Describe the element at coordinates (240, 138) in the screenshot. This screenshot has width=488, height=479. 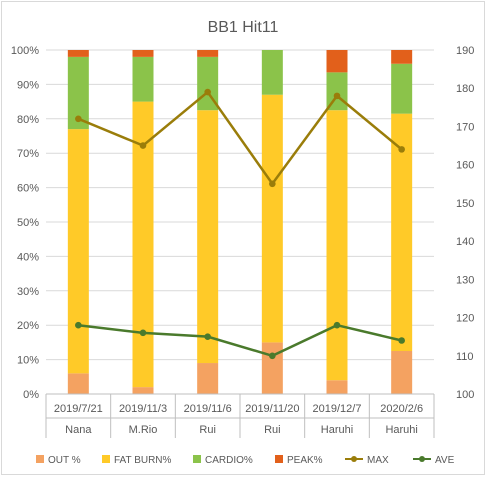
I see `series-line-max` at that location.